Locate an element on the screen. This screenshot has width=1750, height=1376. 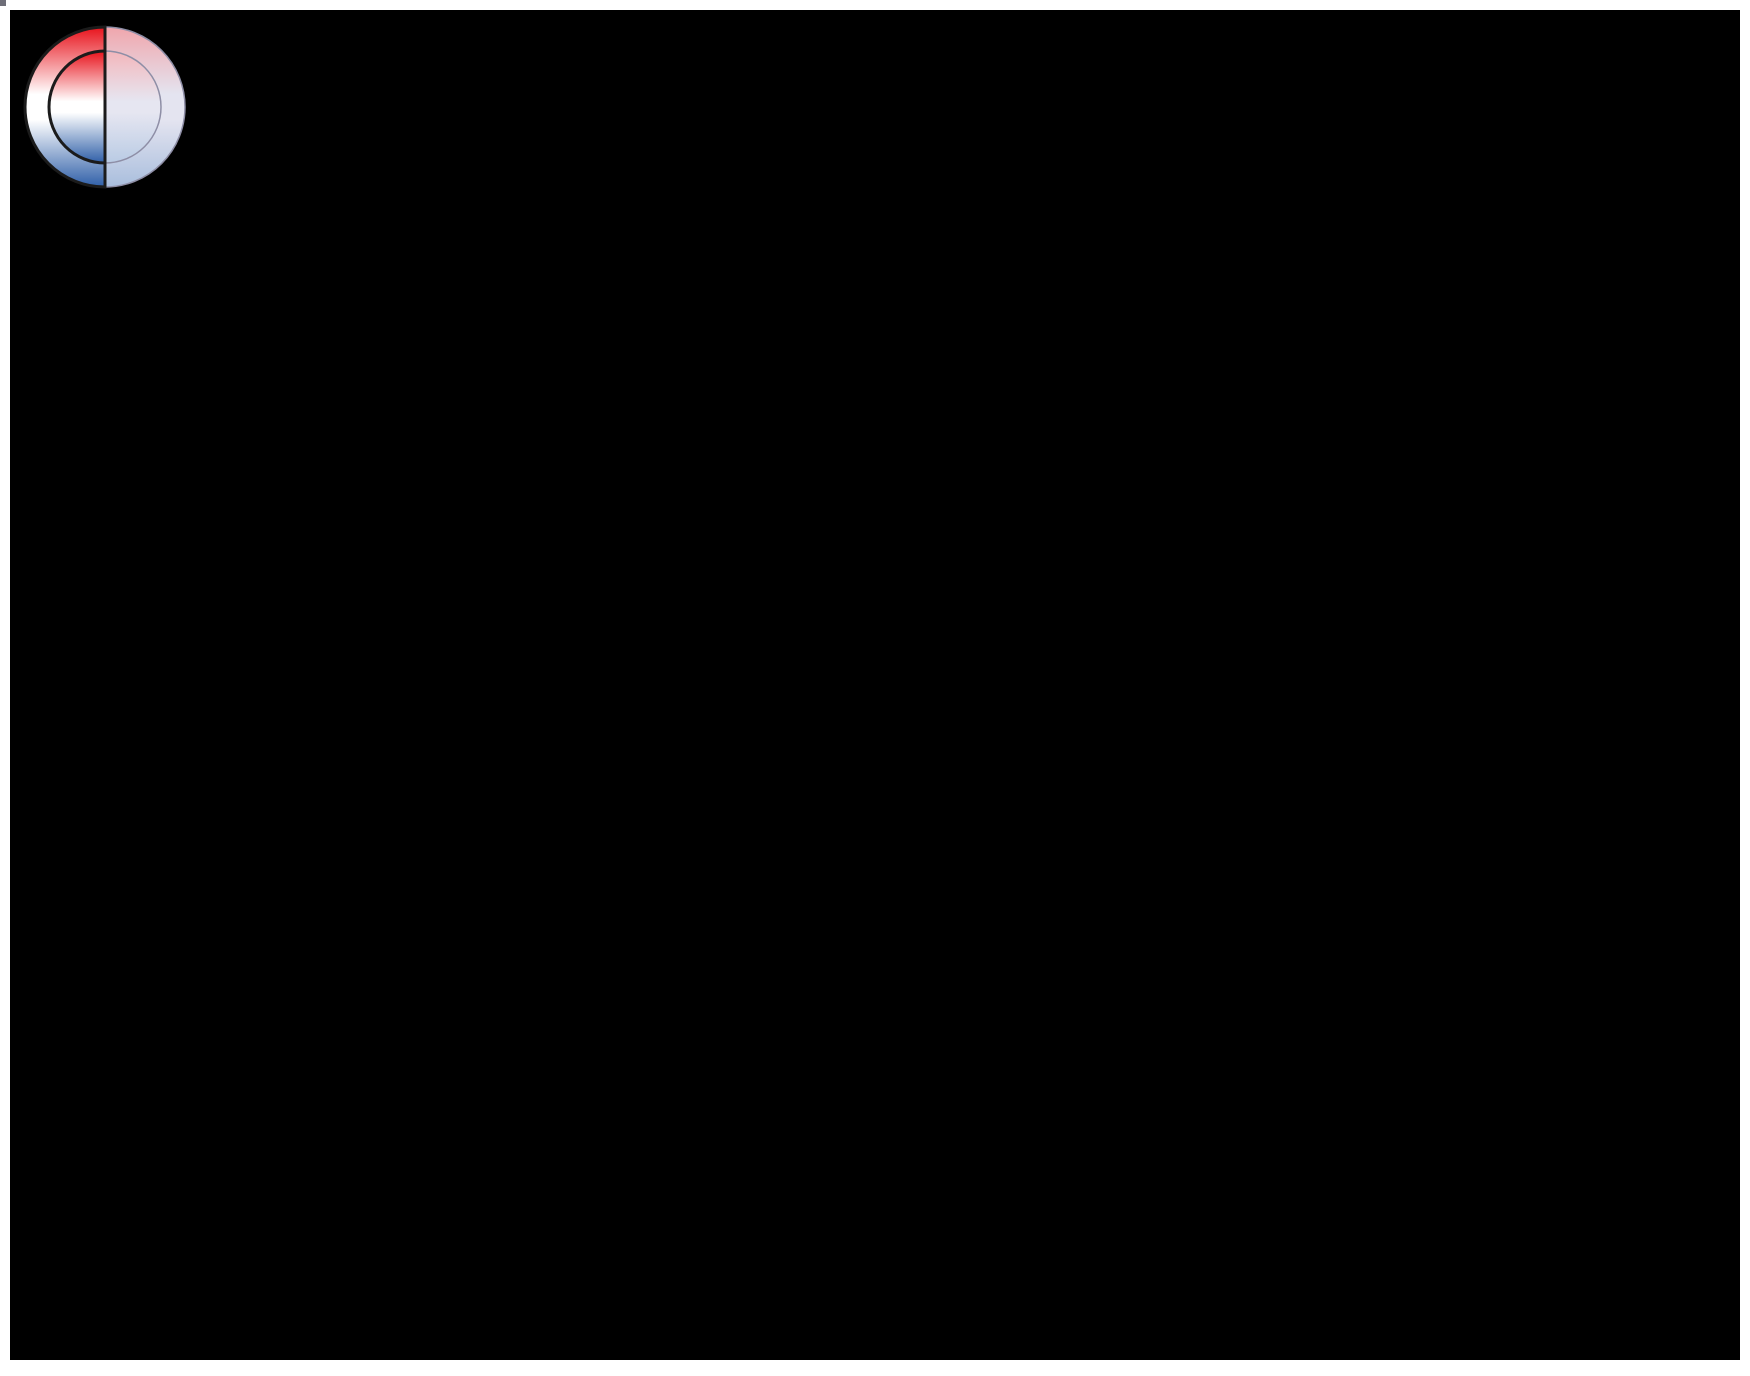
legend-panel is located at coordinates (93, 94).